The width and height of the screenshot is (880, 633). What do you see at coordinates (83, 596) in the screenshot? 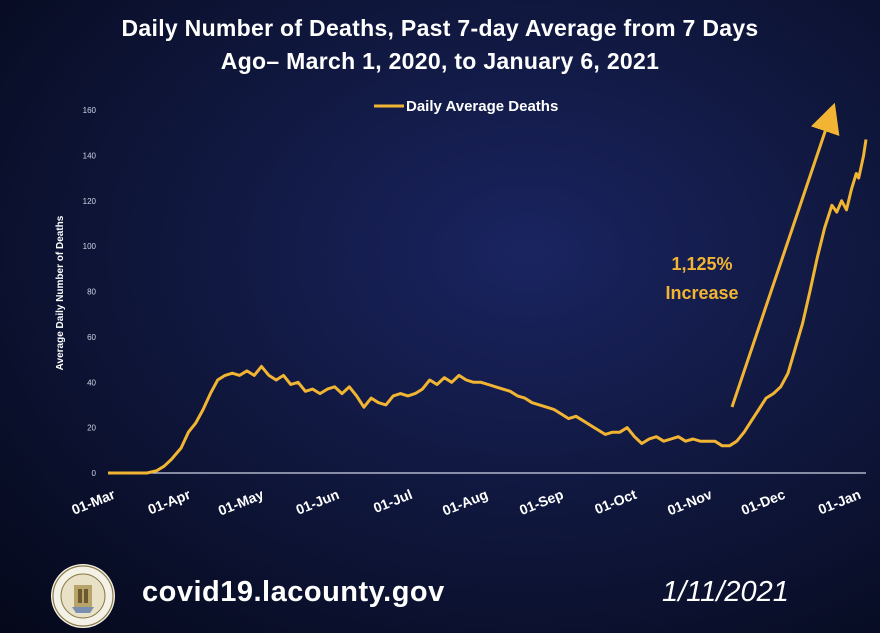
I see `la-county-seal-icon` at bounding box center [83, 596].